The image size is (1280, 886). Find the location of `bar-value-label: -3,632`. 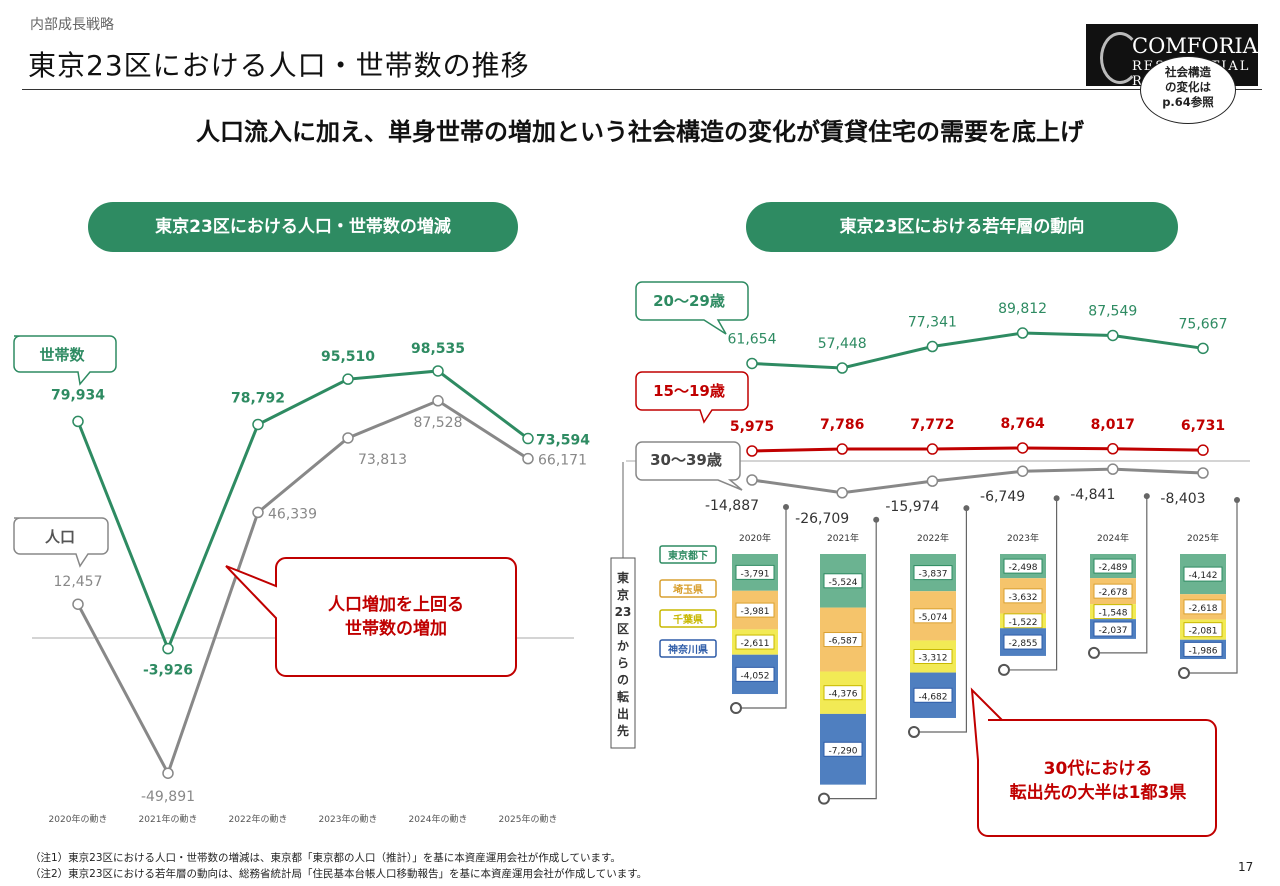

bar-value-label: -3,632 is located at coordinates (1022, 598).